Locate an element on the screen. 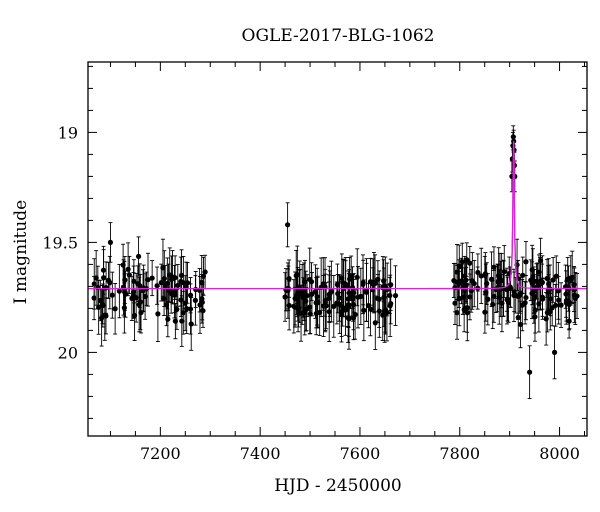  y-tick-label: 19 is located at coordinates (68, 132).